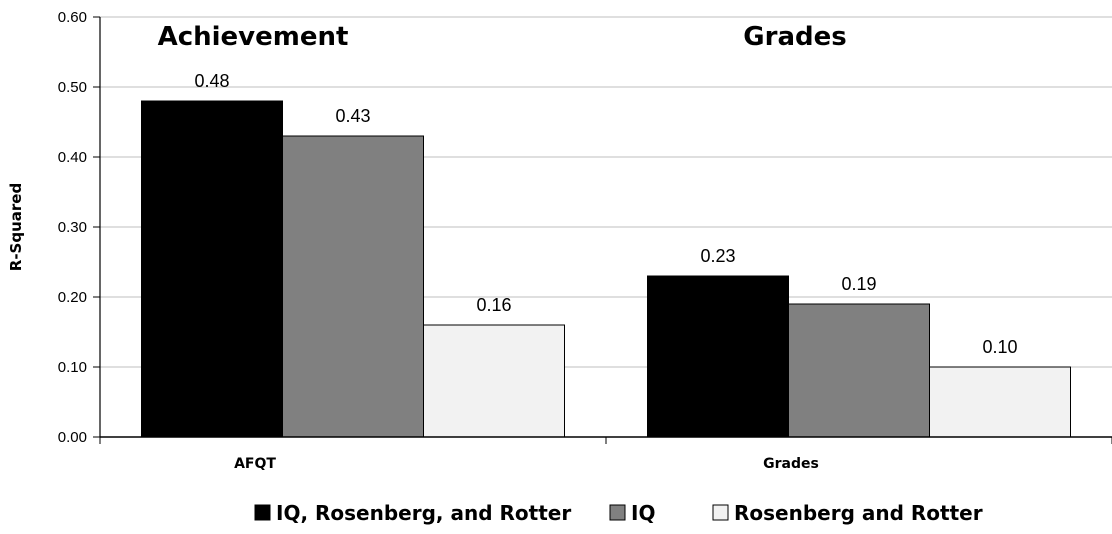 Image resolution: width=1112 pixels, height=534 pixels. Describe the element at coordinates (72, 367) in the screenshot. I see `y-tick-label: 0.10` at that location.